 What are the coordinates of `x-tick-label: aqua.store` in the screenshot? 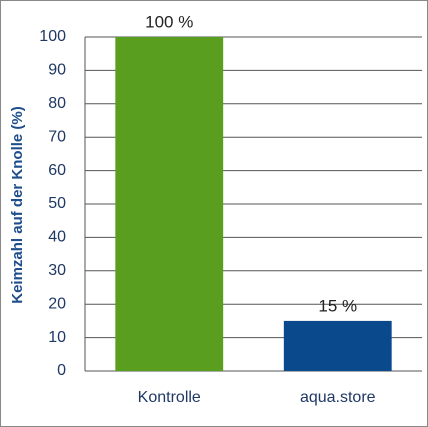 It's located at (338, 397).